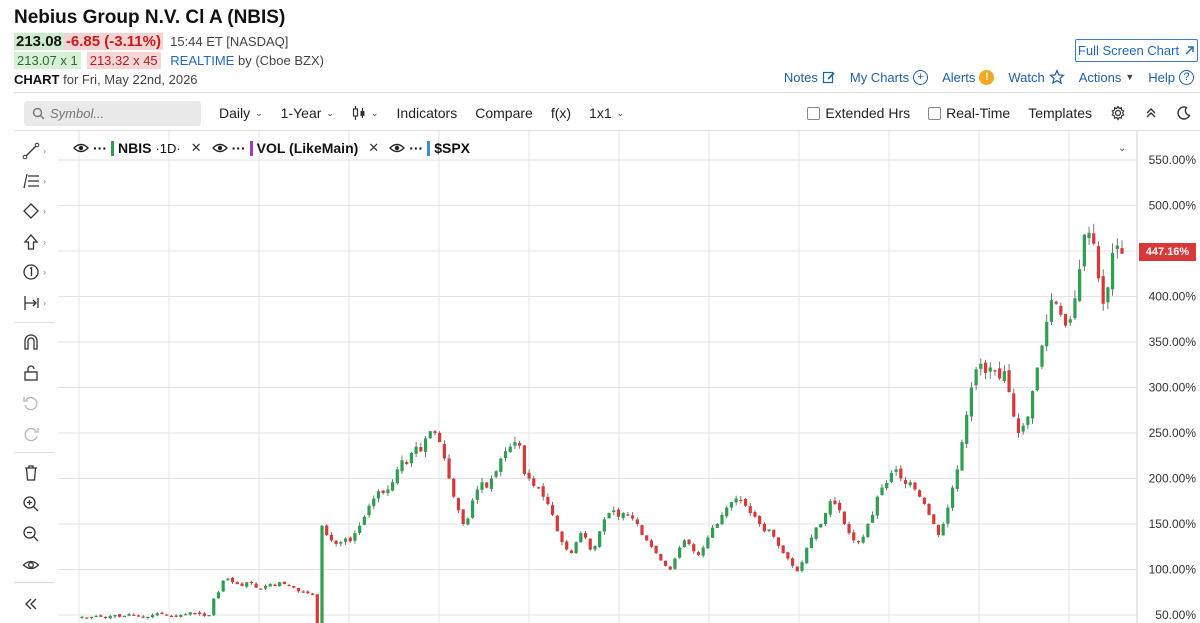 The width and height of the screenshot is (1200, 623). I want to click on legend-item: ··· VOL (LikeMain) ✕, so click(295, 148).